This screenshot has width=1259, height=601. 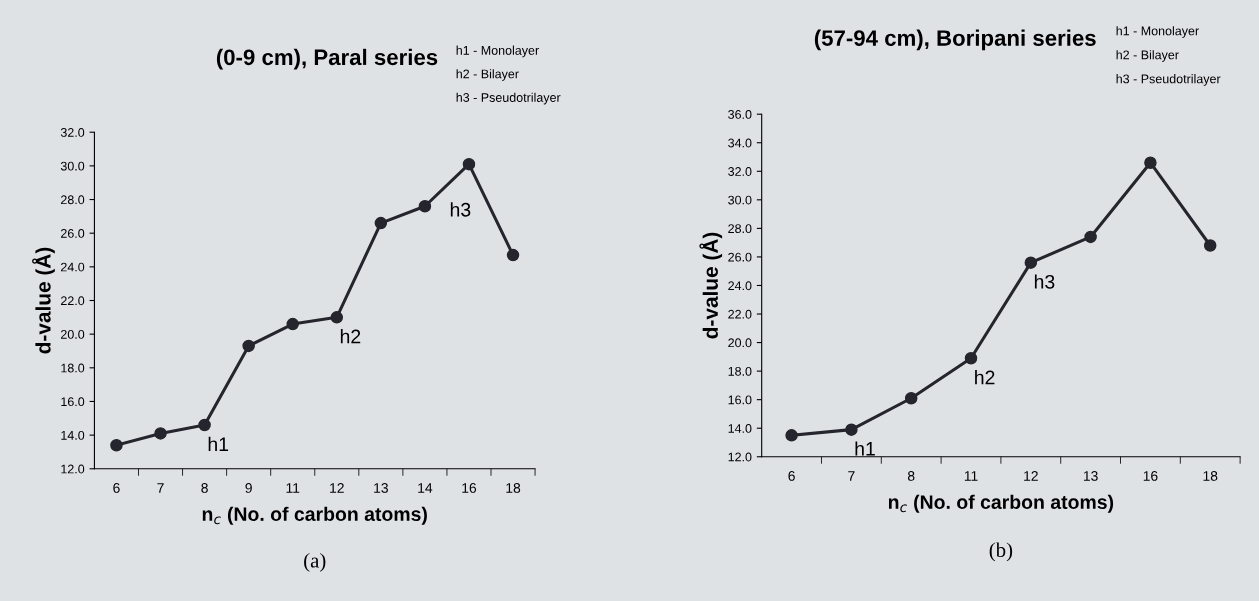 What do you see at coordinates (1001, 552) in the screenshot?
I see `text: (b)` at bounding box center [1001, 552].